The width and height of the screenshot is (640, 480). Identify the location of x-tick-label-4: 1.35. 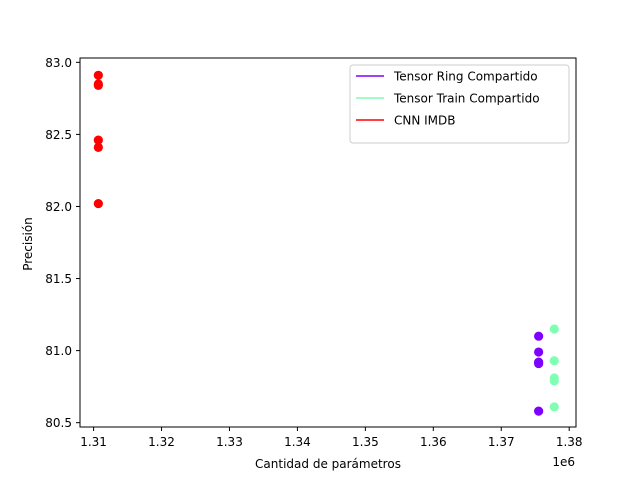
(365, 442).